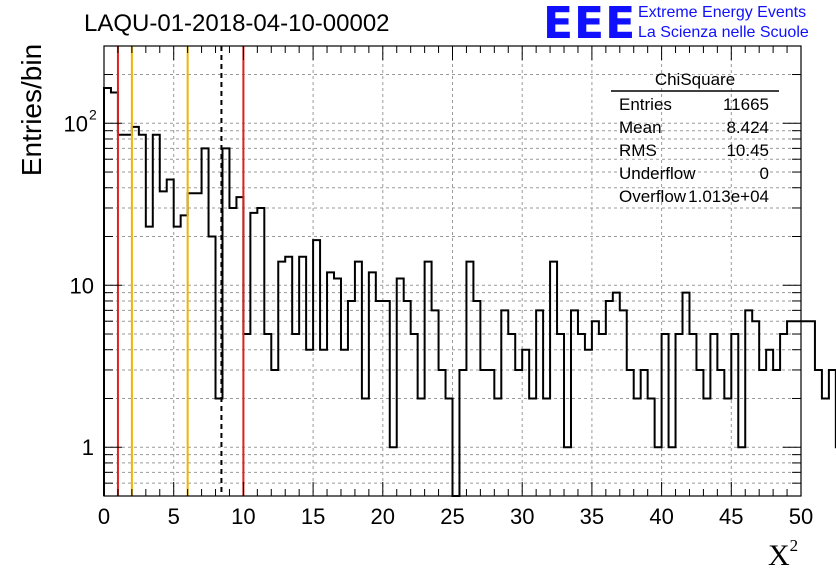  I want to click on y-axis-label: Entries/bin, so click(31, 110).